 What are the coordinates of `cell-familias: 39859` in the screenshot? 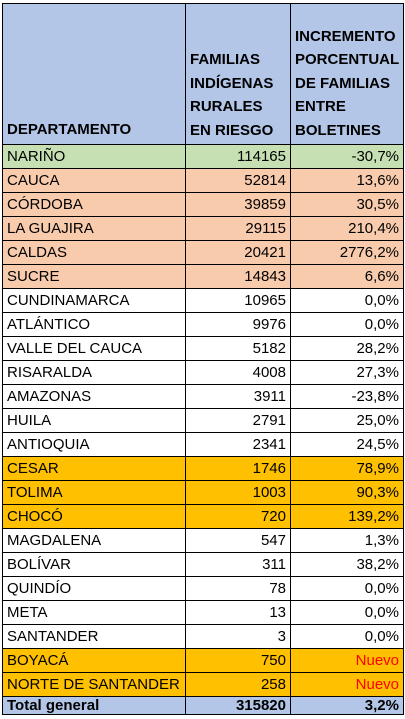 It's located at (238, 204).